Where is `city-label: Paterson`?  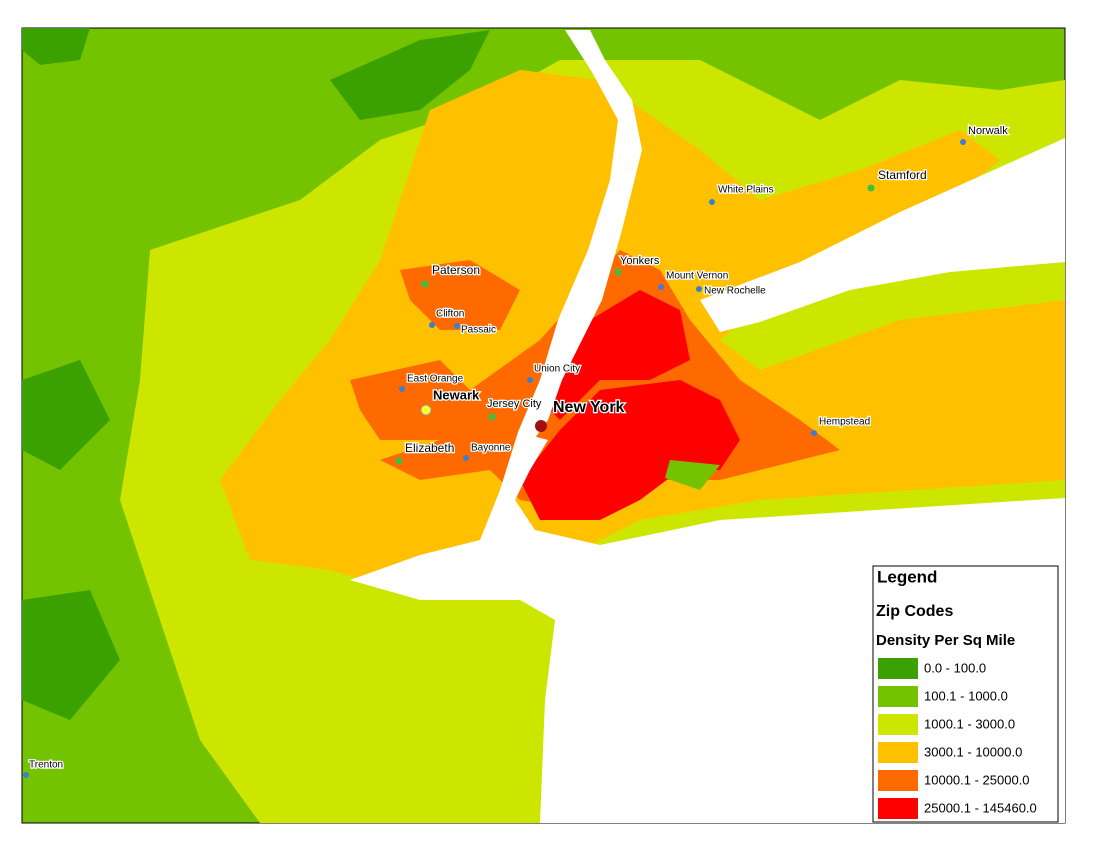 city-label: Paterson is located at coordinates (456, 270).